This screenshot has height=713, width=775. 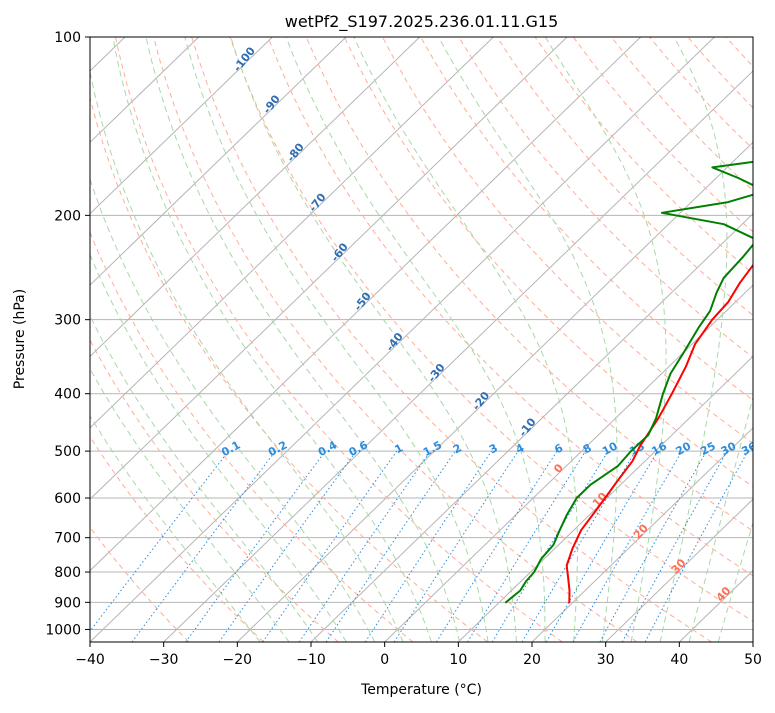 I want to click on x-tick-label: −40, so click(x=90, y=660).